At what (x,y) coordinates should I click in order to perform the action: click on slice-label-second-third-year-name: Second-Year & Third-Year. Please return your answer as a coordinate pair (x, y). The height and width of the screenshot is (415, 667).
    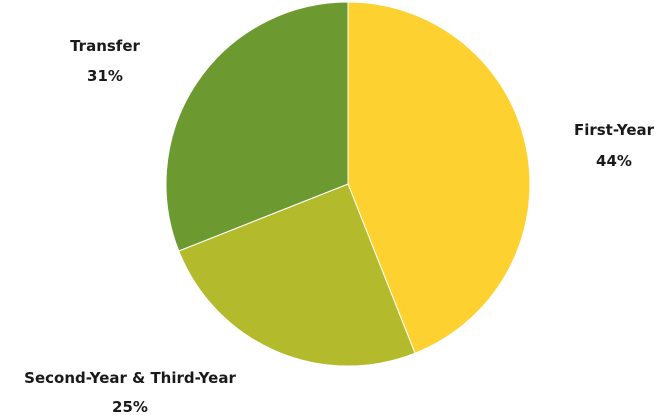
    Looking at the image, I should click on (130, 378).